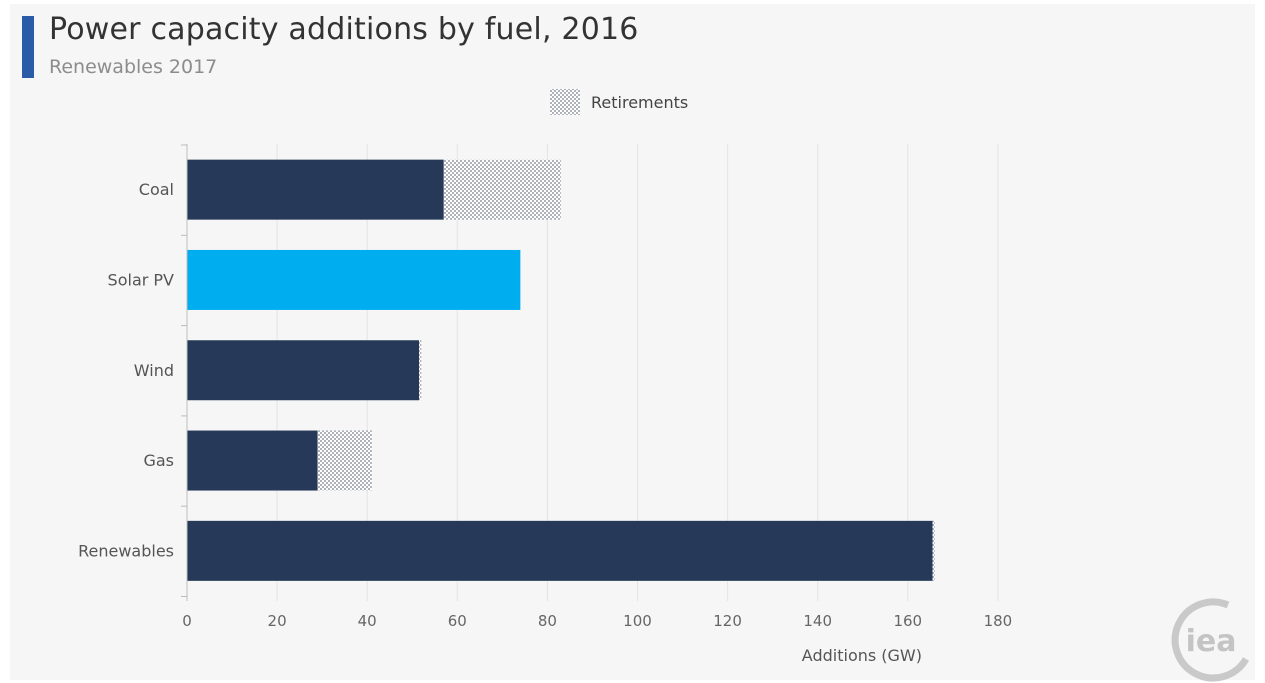  Describe the element at coordinates (565, 102) in the screenshot. I see `legend-swatch-retirements` at that location.